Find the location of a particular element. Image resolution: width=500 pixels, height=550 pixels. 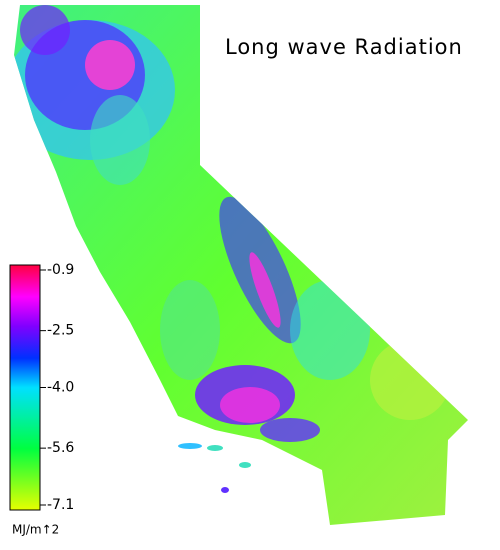

map-title: Long wave Radiation is located at coordinates (344, 47).